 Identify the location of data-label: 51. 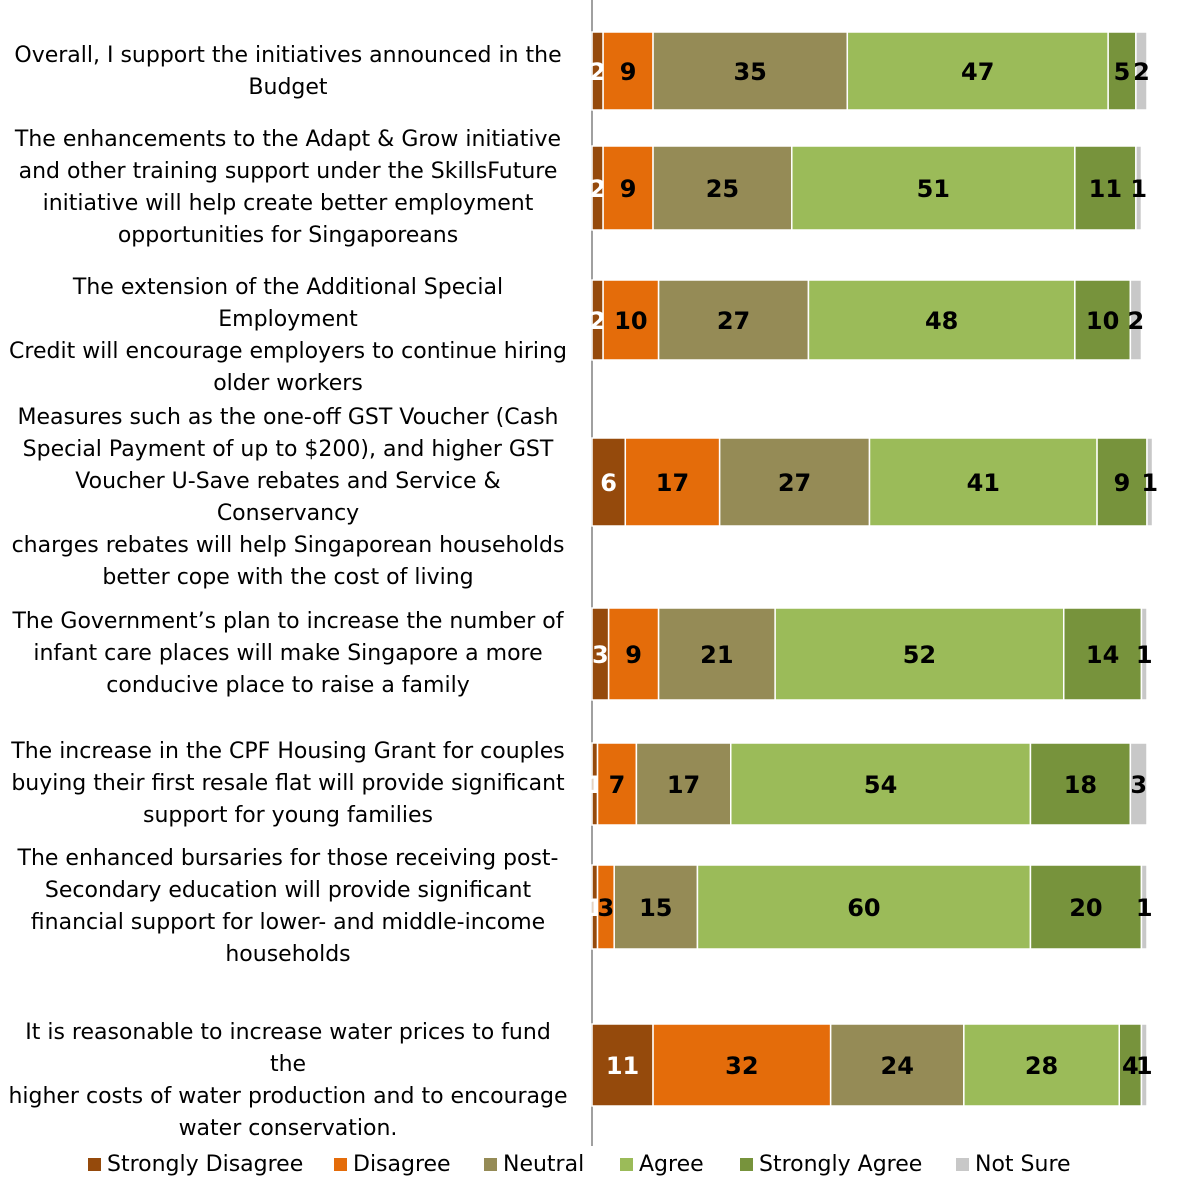
(933, 189).